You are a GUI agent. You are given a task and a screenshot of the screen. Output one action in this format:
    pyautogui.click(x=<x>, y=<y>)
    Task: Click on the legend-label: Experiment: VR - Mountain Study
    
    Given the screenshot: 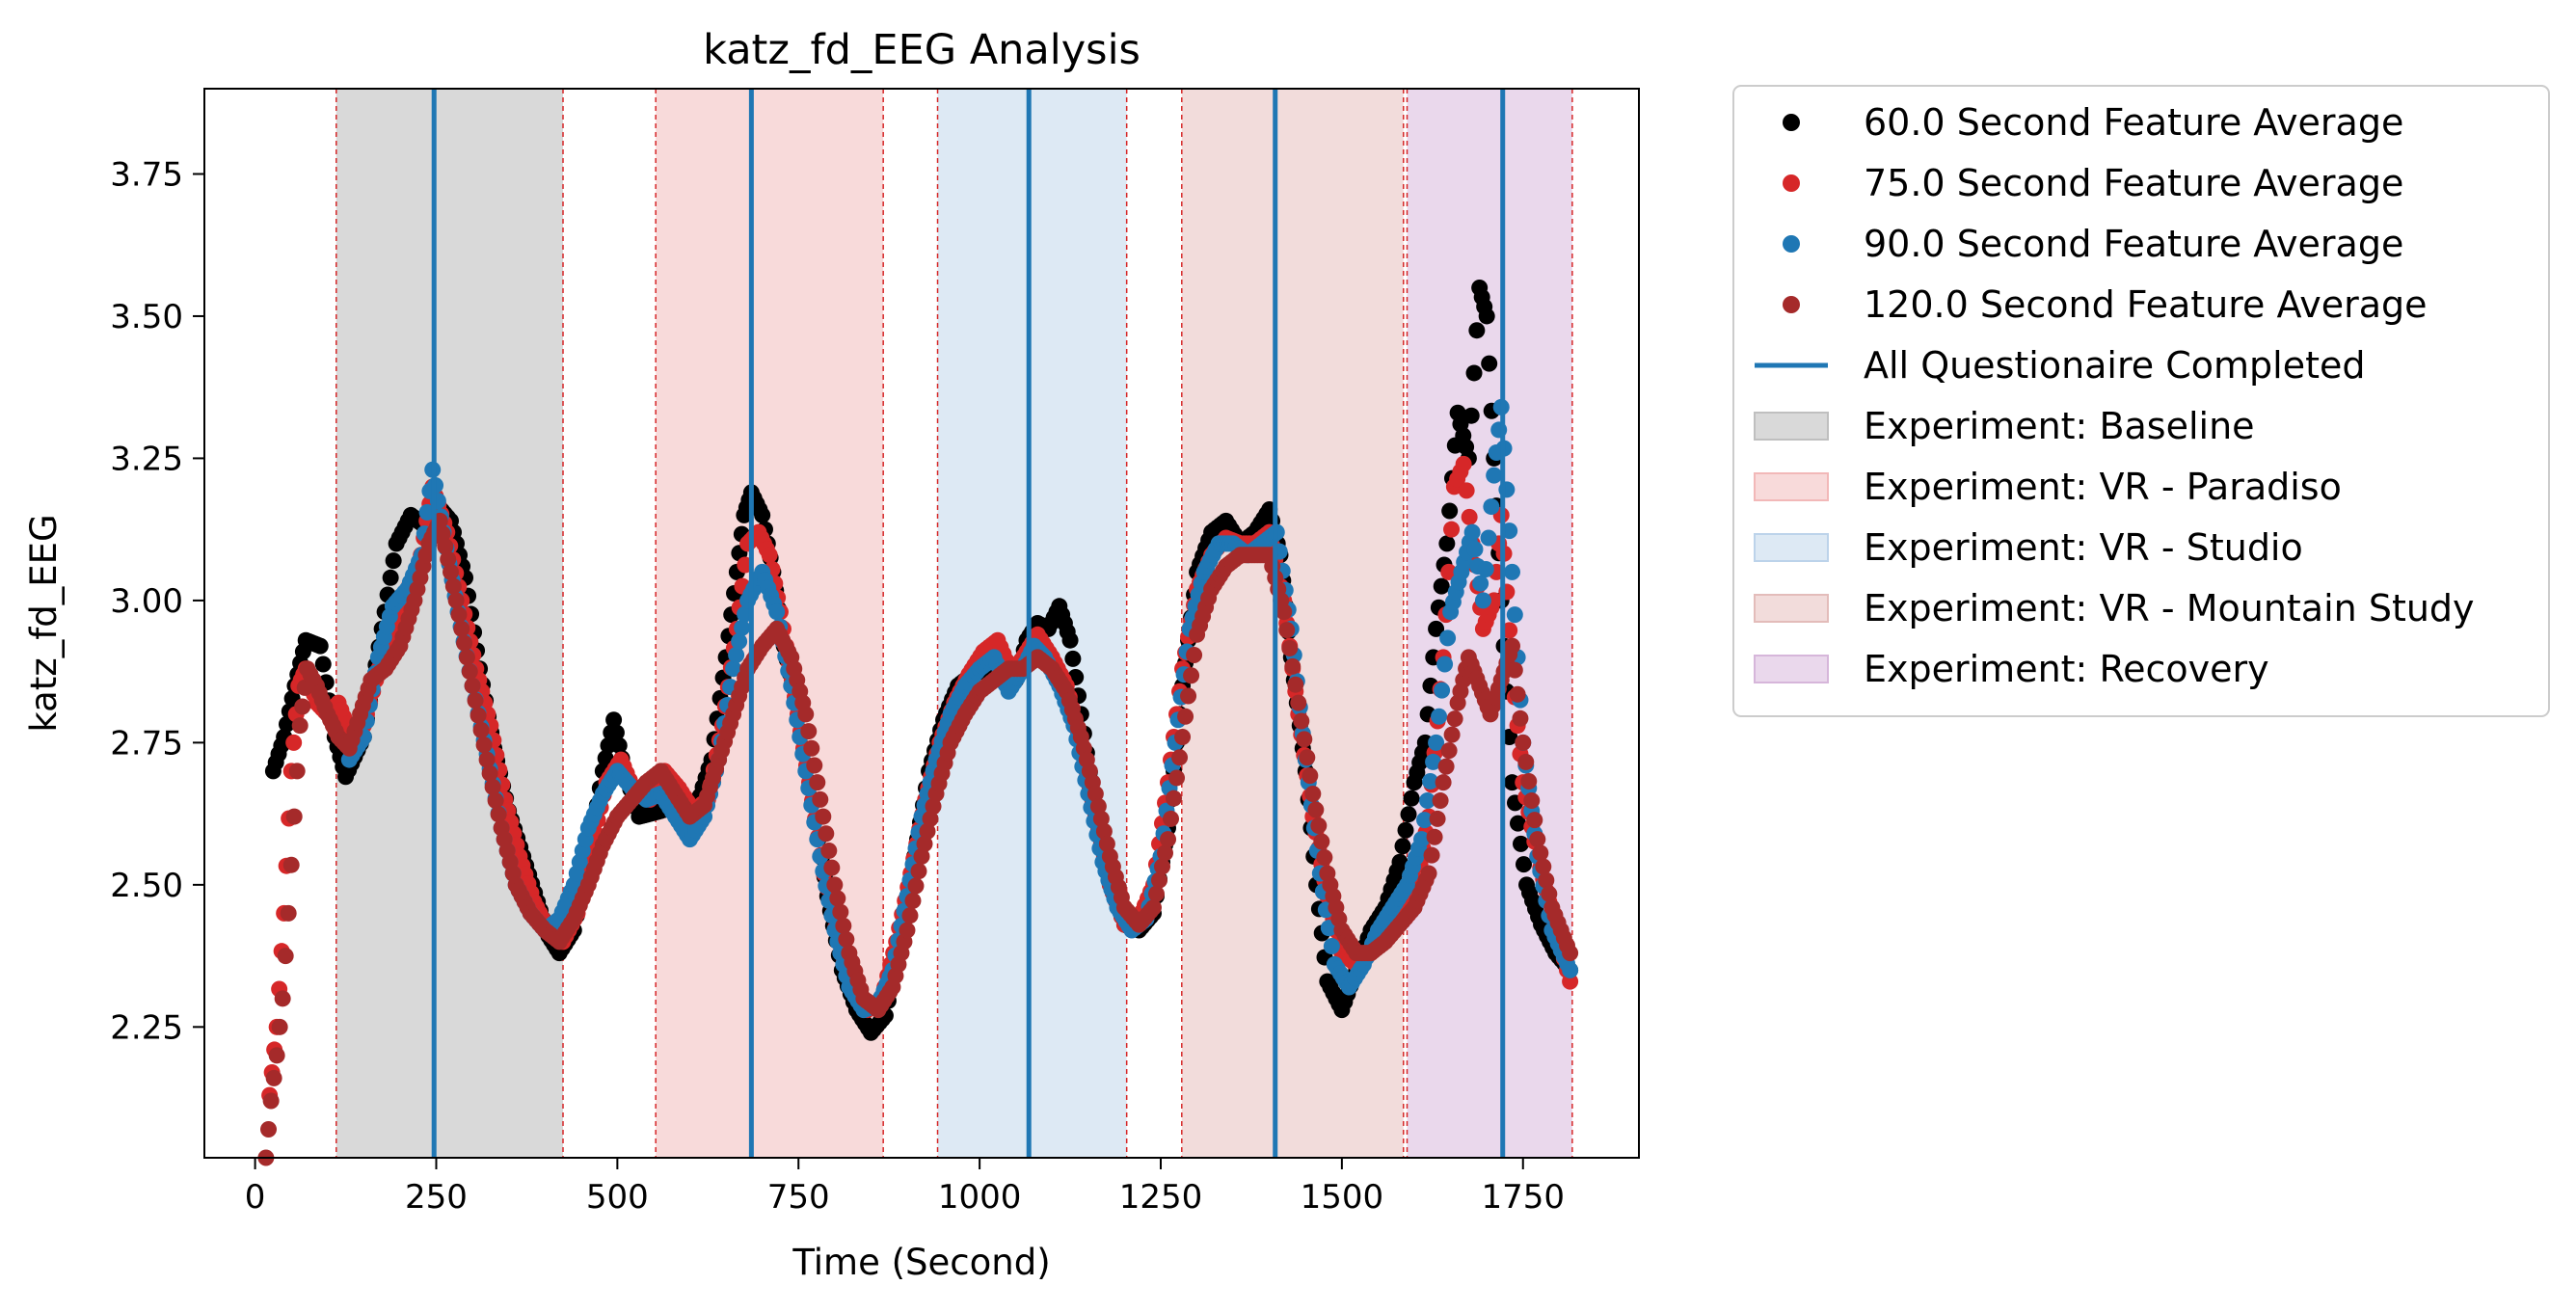 What is the action you would take?
    pyautogui.click(x=2169, y=608)
    